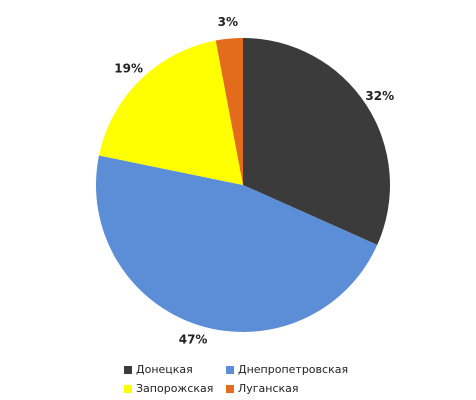  I want to click on data-label: 47%, so click(193, 340).